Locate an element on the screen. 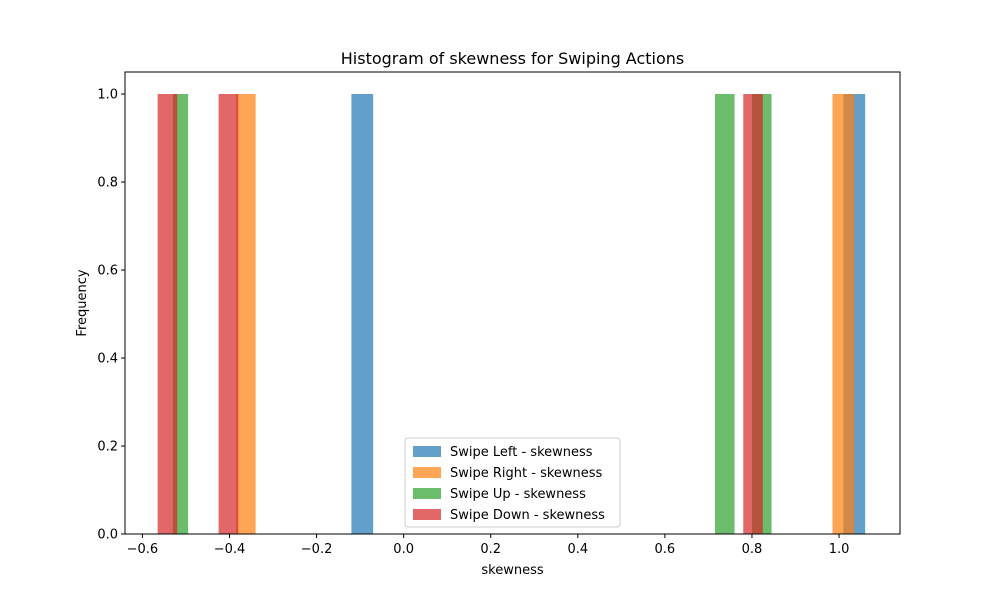 This screenshot has height=600, width=1000. legend-label-1: Swipe Left - skewness is located at coordinates (521, 452).